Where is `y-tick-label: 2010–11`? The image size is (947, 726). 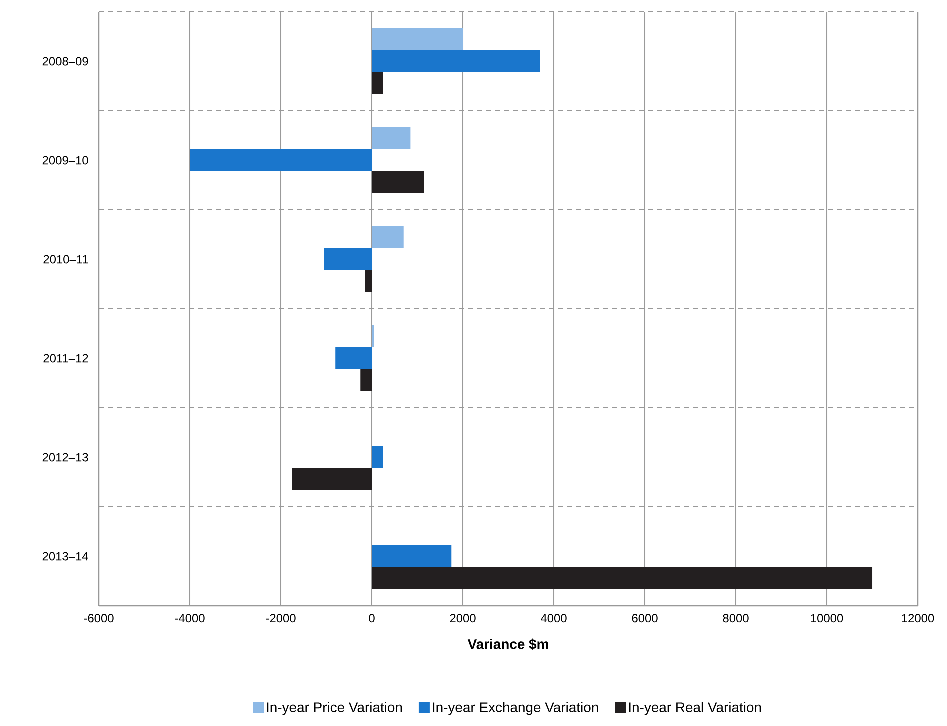
y-tick-label: 2010–11 is located at coordinates (66, 259).